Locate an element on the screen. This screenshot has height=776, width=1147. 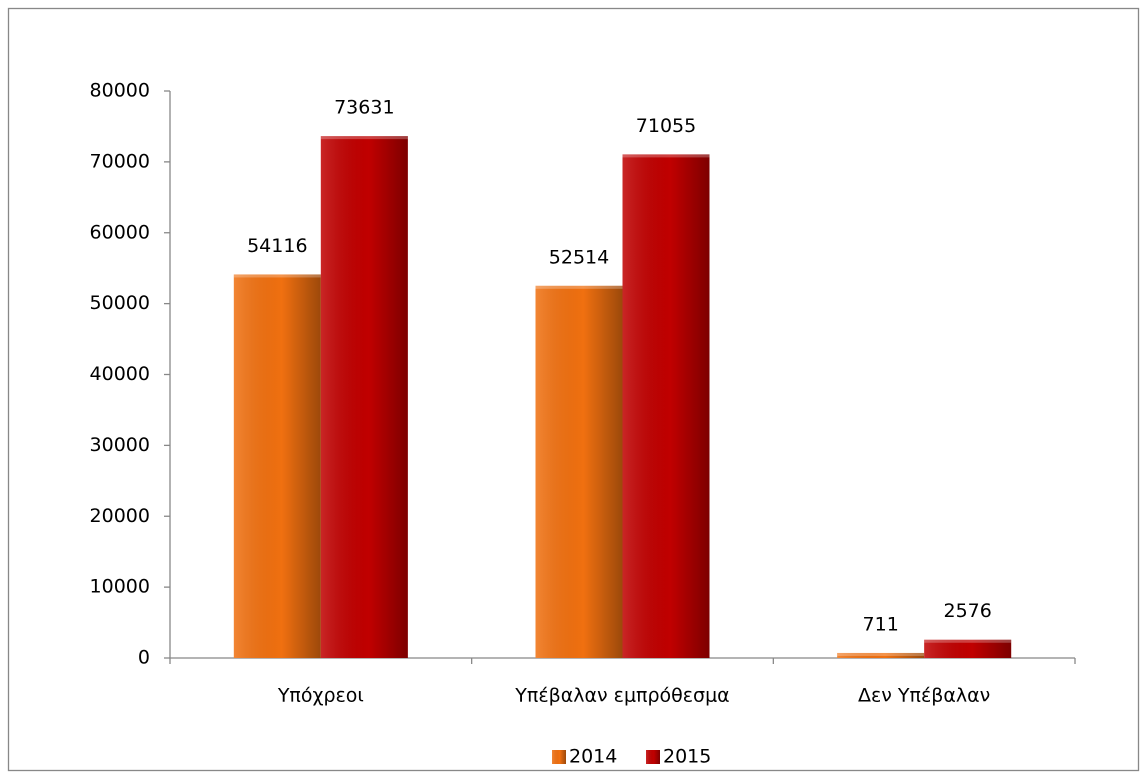
data-label: 711 is located at coordinates (881, 624).